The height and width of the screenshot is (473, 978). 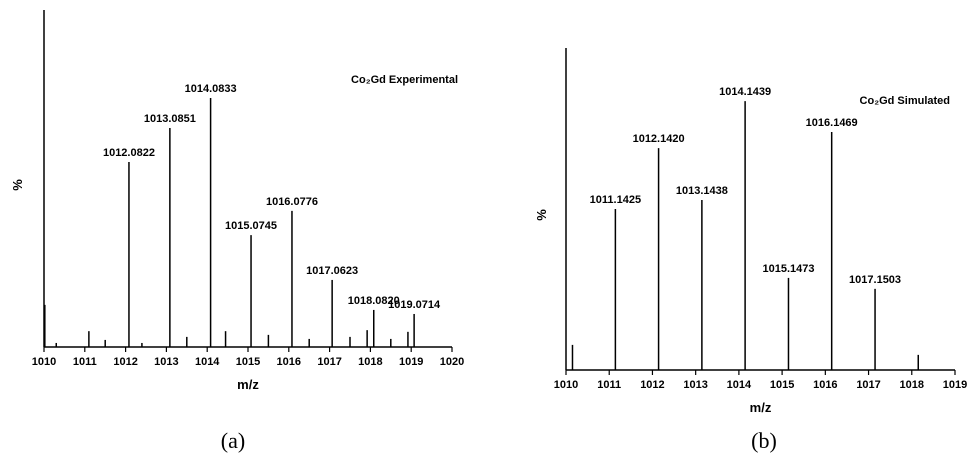 What do you see at coordinates (875, 280) in the screenshot?
I see `peak-label: 1017.1503` at bounding box center [875, 280].